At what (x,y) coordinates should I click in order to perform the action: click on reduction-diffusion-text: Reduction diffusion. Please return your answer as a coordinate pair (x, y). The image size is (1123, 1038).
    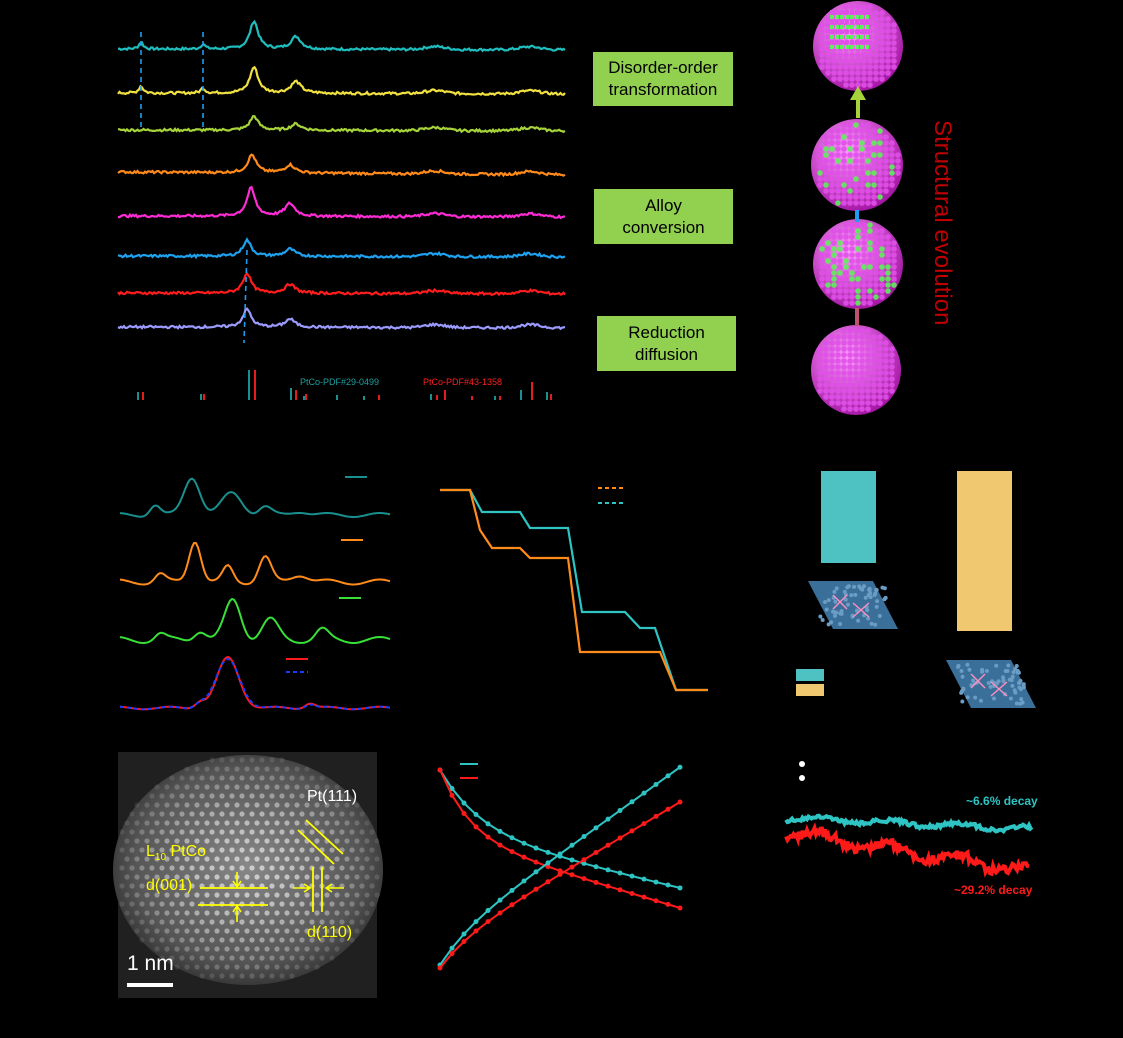
    Looking at the image, I should click on (666, 343).